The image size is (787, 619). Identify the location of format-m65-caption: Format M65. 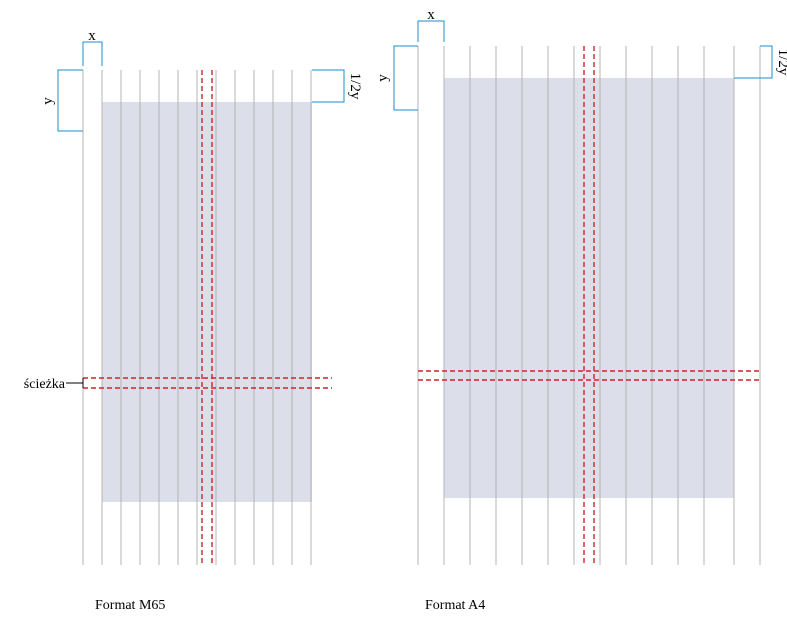
(130, 605).